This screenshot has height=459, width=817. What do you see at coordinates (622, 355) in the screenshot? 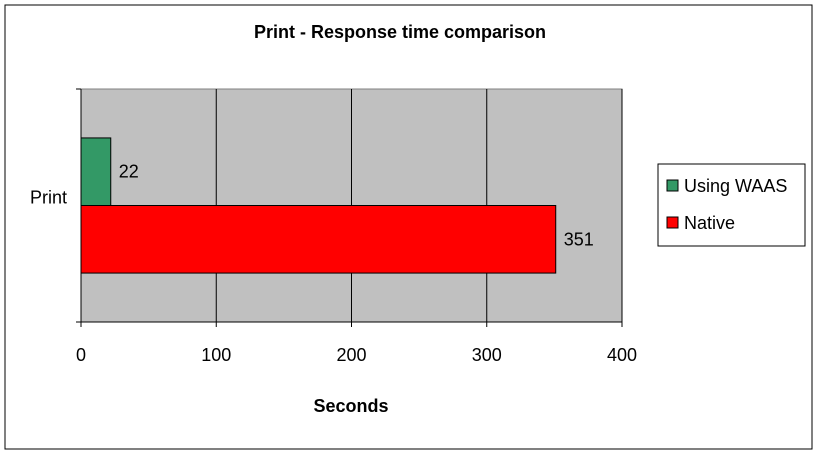
I see `x-tick-label: 400` at bounding box center [622, 355].